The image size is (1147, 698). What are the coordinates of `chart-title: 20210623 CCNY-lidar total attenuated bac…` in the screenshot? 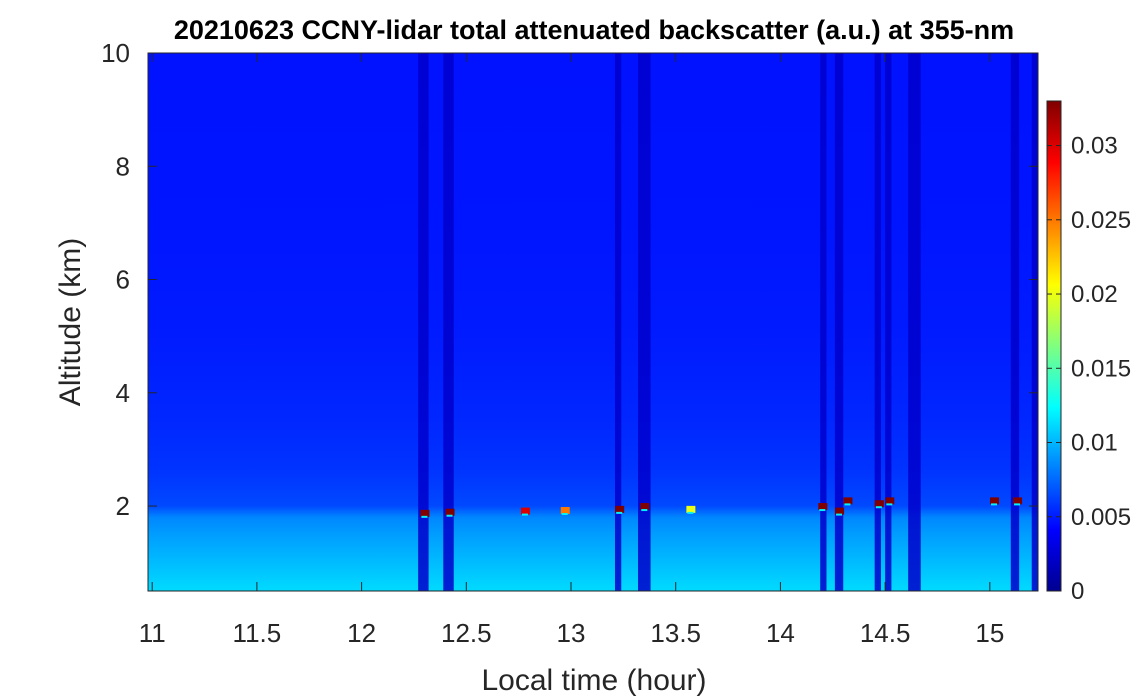 It's located at (594, 30).